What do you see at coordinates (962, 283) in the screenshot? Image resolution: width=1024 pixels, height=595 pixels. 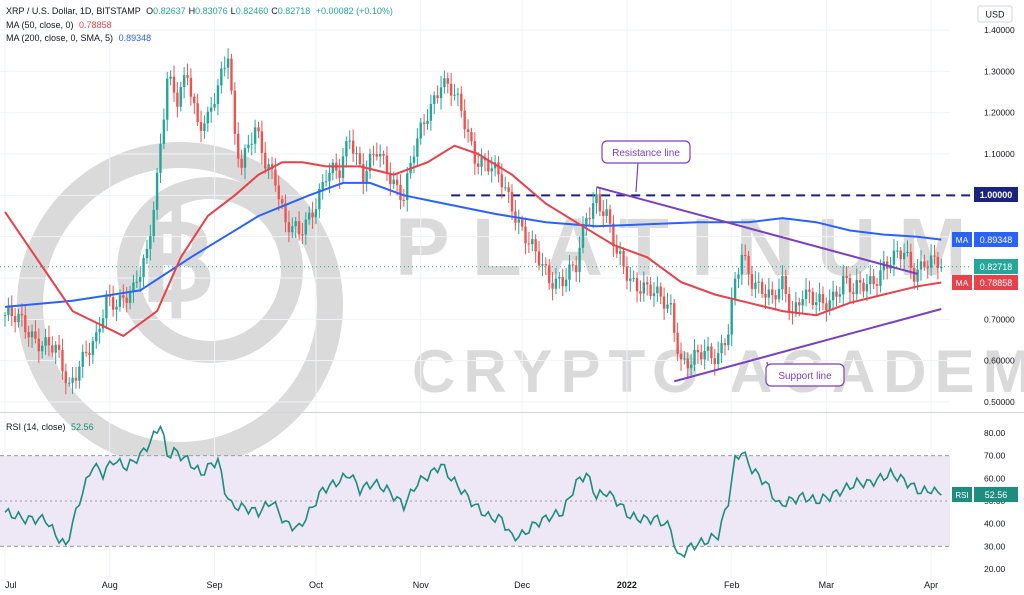 I see `ma50-badge-tag: MA` at bounding box center [962, 283].